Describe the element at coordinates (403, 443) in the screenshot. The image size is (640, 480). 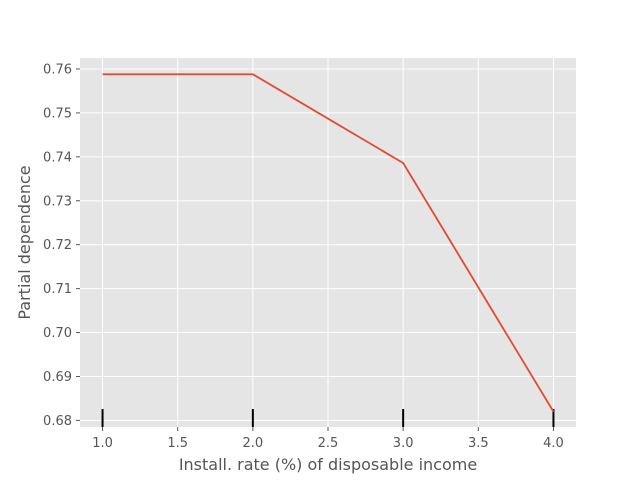
I see `x-tick-label: 3.0` at that location.